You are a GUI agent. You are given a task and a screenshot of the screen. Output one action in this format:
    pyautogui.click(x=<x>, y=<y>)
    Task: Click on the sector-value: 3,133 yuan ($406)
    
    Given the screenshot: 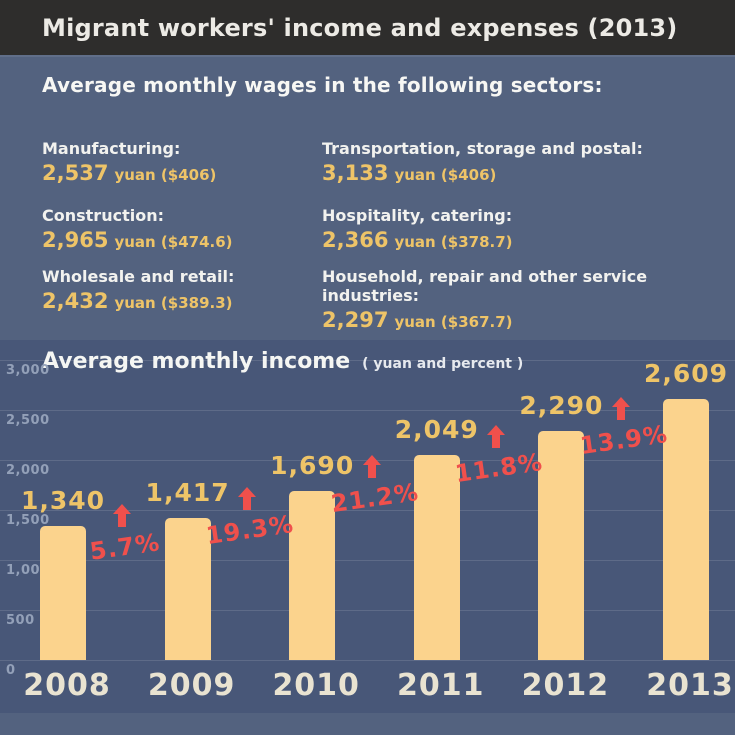 What is the action you would take?
    pyautogui.click(x=522, y=174)
    